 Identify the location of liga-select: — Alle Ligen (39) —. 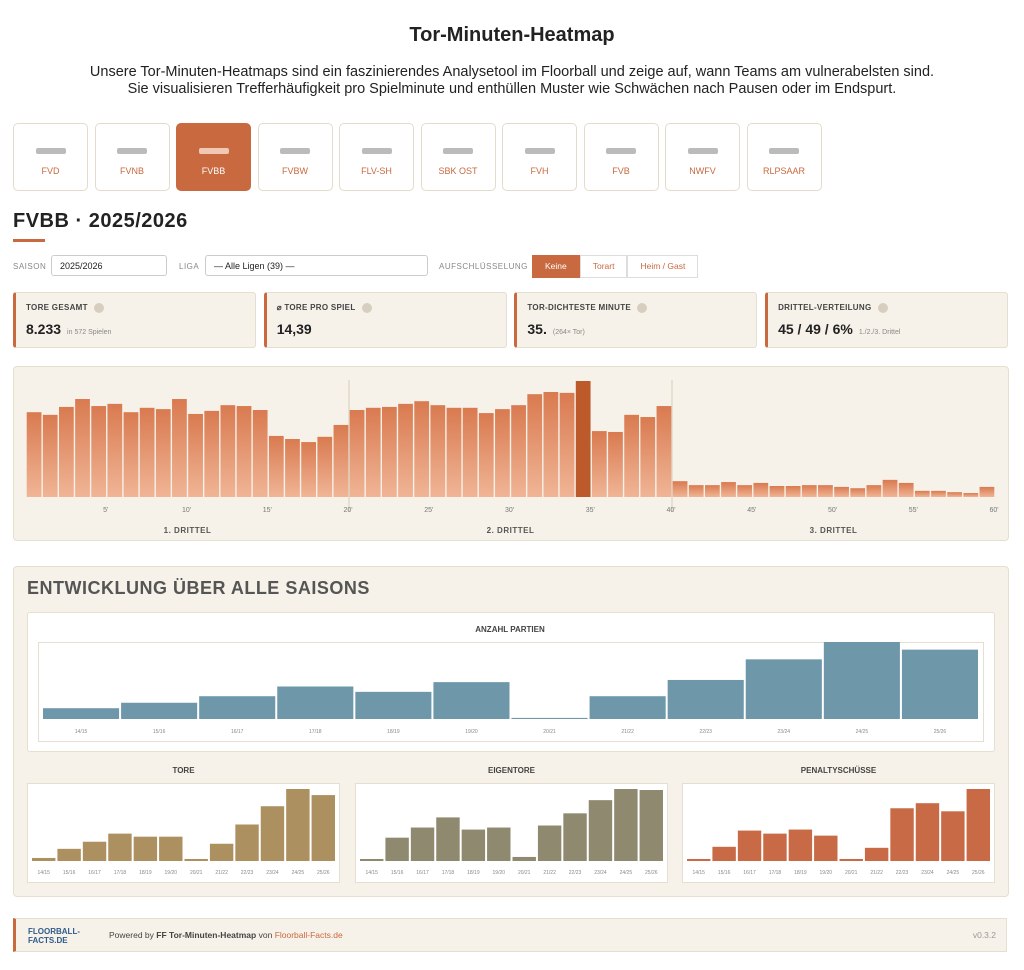
(316, 265).